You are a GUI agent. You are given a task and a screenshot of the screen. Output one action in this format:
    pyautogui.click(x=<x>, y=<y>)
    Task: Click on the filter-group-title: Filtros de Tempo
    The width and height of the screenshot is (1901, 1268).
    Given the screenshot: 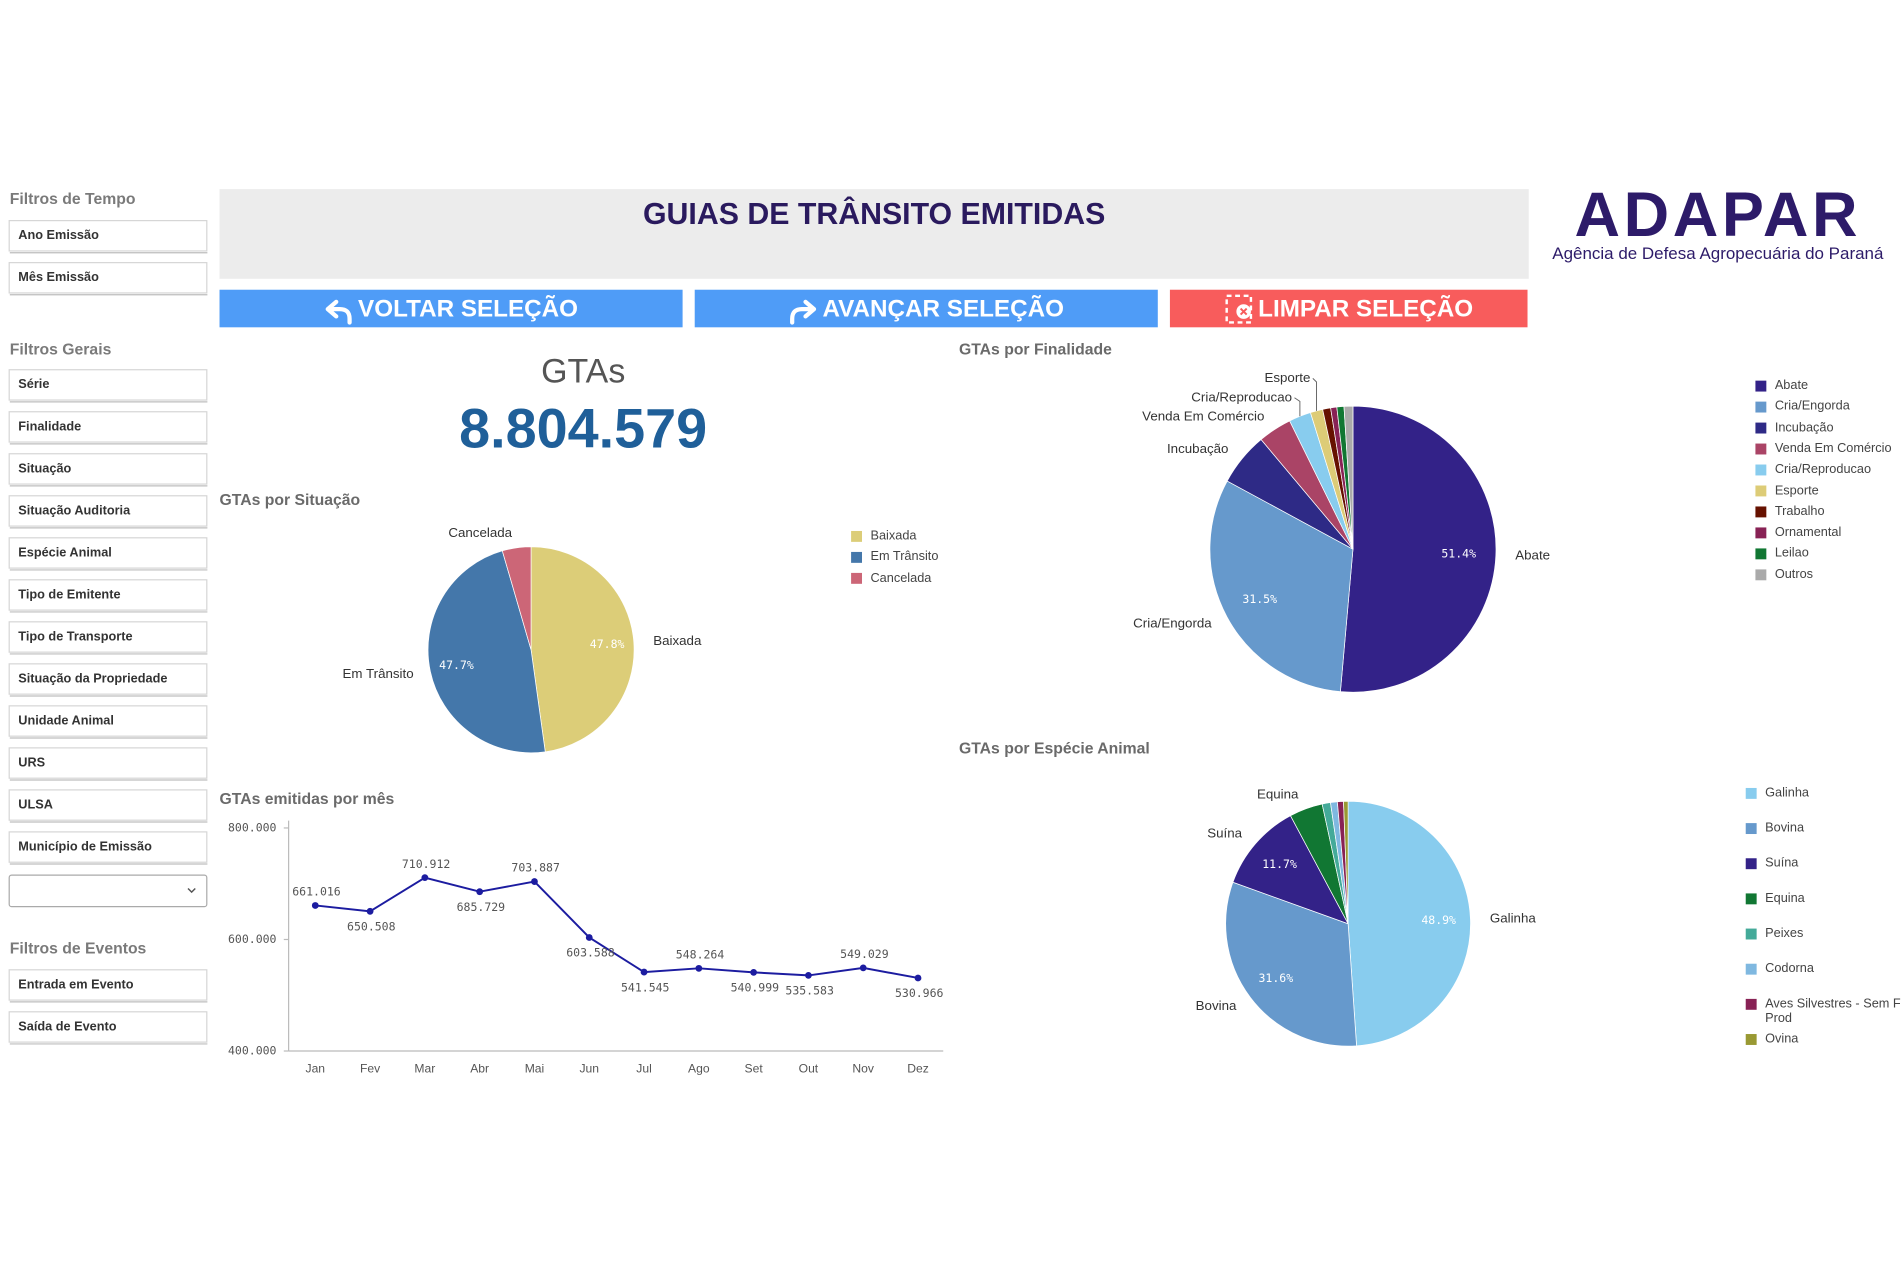 What is the action you would take?
    pyautogui.click(x=73, y=199)
    